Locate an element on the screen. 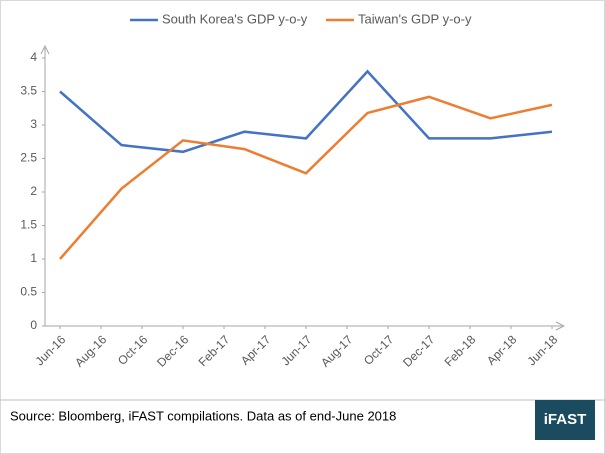 This screenshot has height=454, width=605. y-axis-arrow is located at coordinates (45, 49).